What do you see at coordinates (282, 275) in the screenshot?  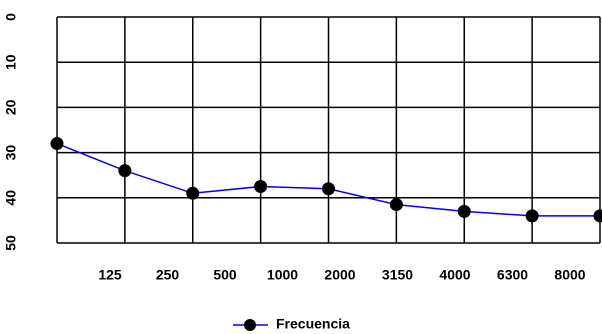 I see `x-tick-label: 1000` at bounding box center [282, 275].